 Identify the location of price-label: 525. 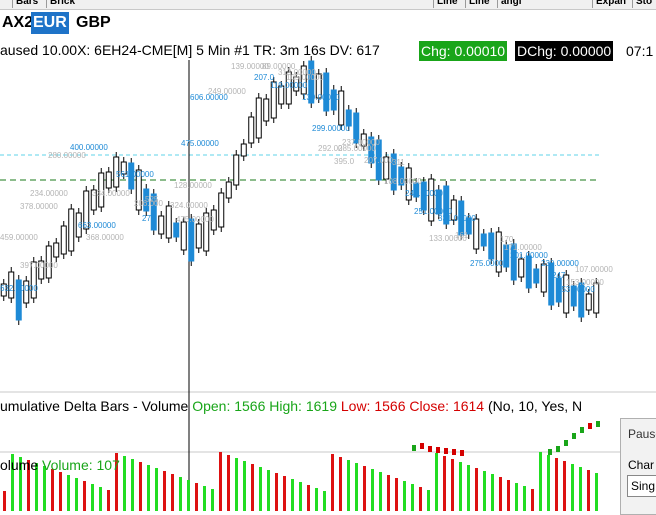
(152, 199).